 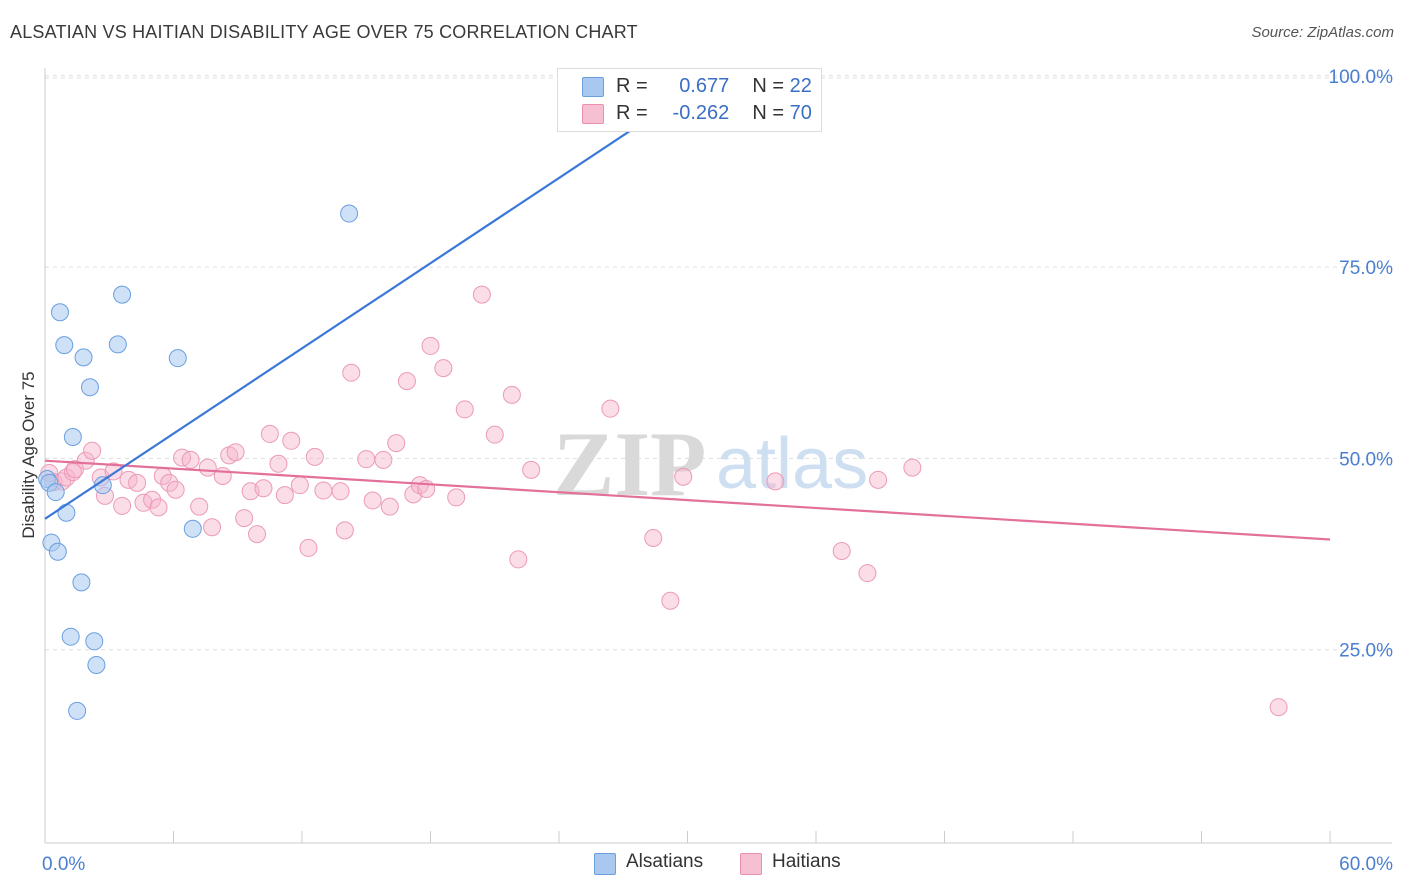 I want to click on x-tick-label: 60.0%, so click(x=1366, y=864).